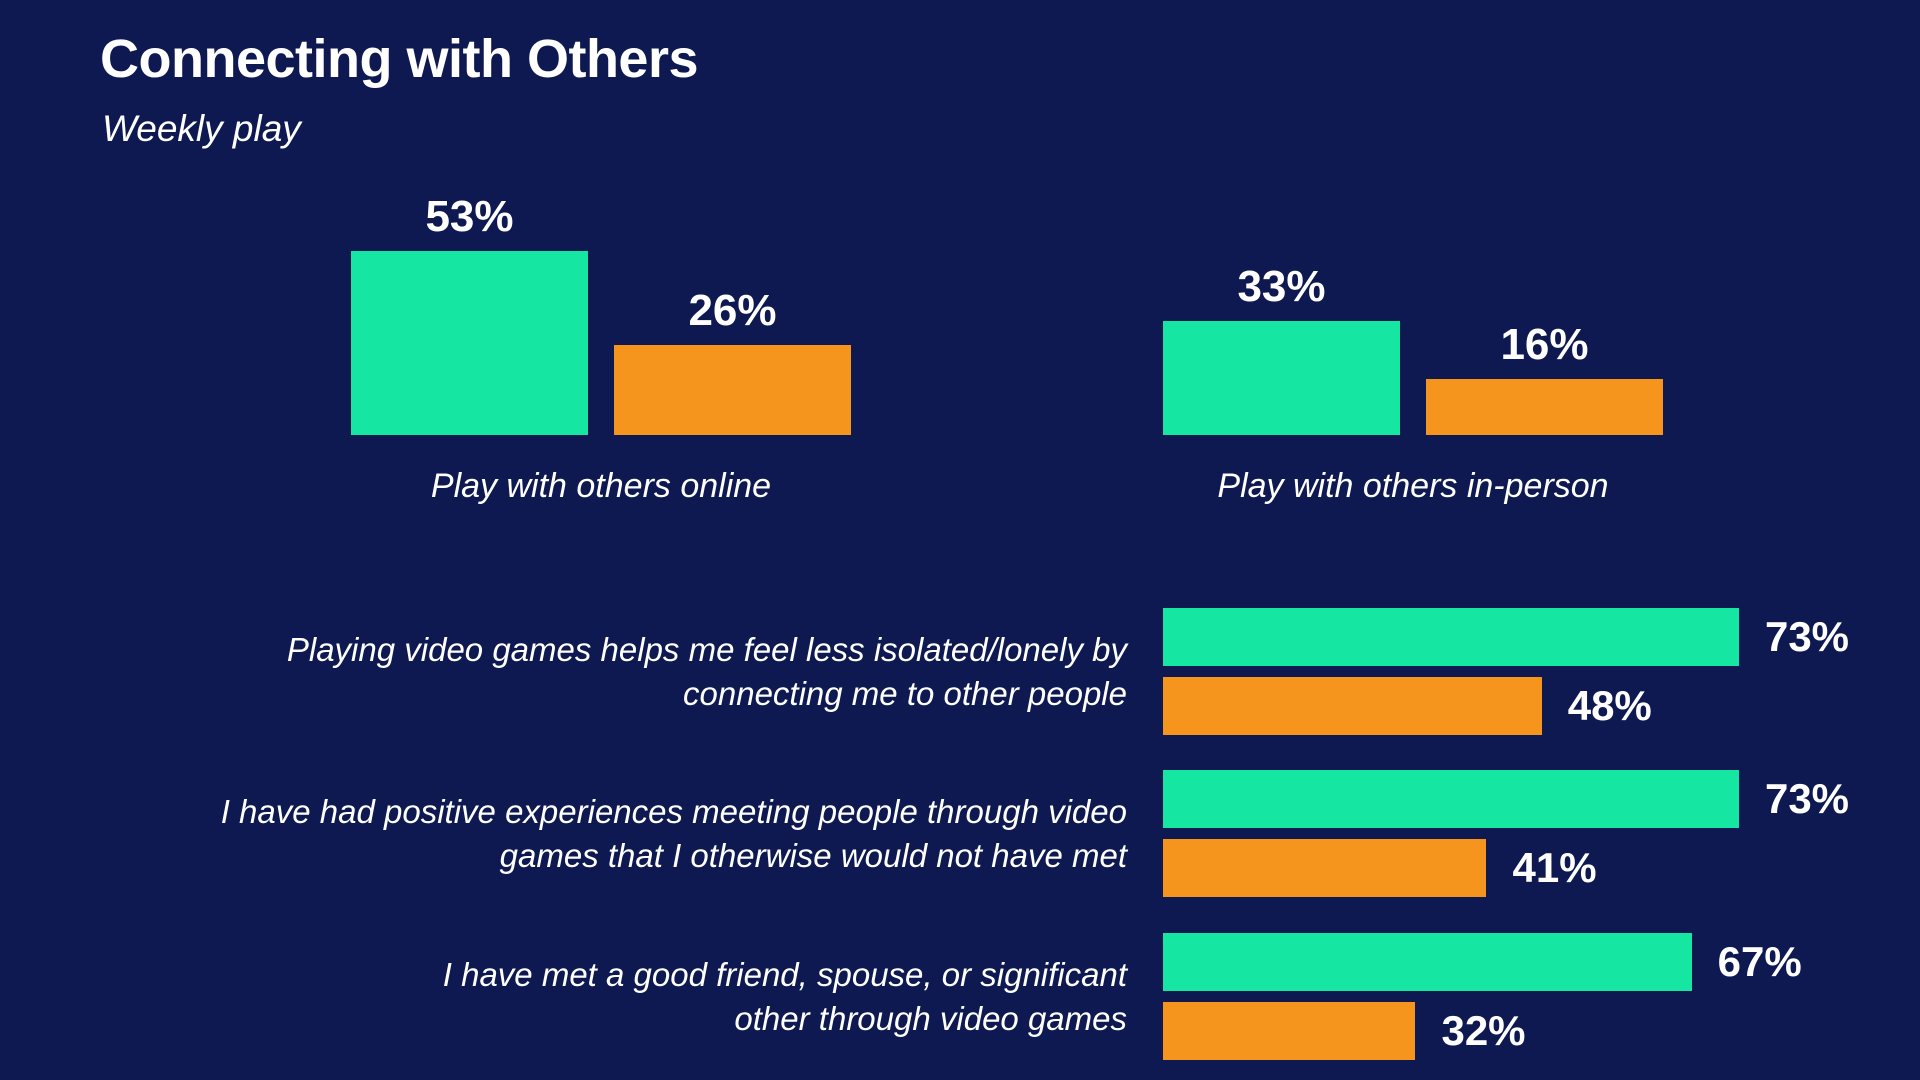 Image resolution: width=1920 pixels, height=1080 pixels. What do you see at coordinates (732, 310) in the screenshot?
I see `value-label: 26%` at bounding box center [732, 310].